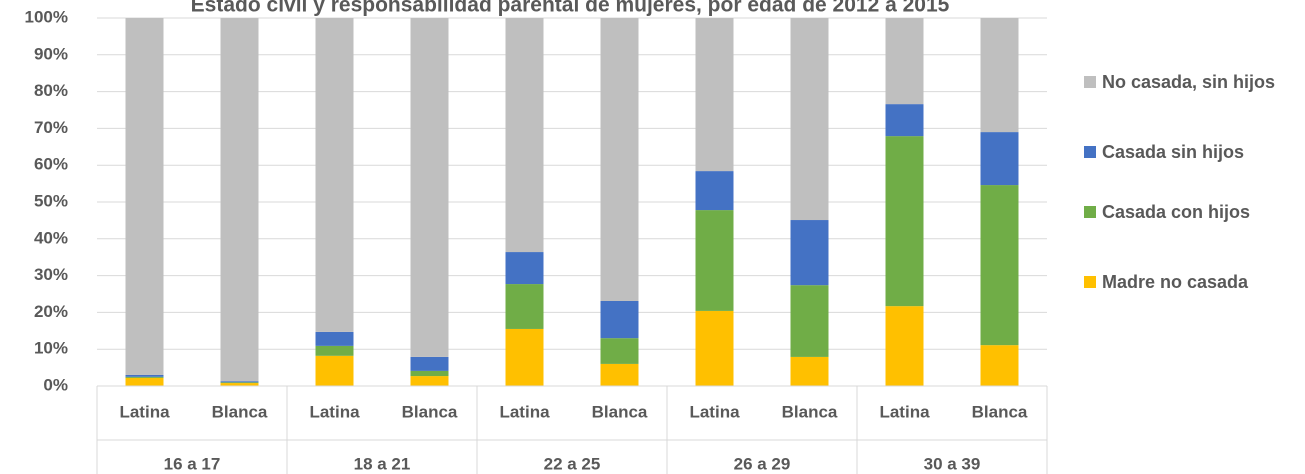 This screenshot has height=474, width=1305. What do you see at coordinates (51, 200) in the screenshot?
I see `y-tick-label: 50%` at bounding box center [51, 200].